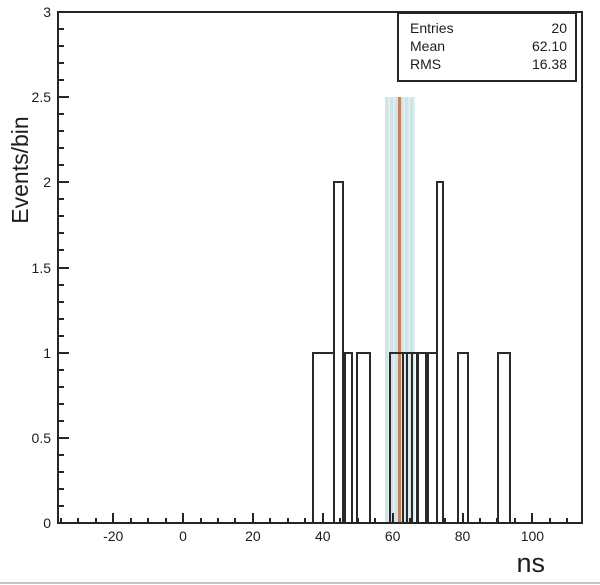  I want to click on x-tick-label: 20, so click(253, 536).